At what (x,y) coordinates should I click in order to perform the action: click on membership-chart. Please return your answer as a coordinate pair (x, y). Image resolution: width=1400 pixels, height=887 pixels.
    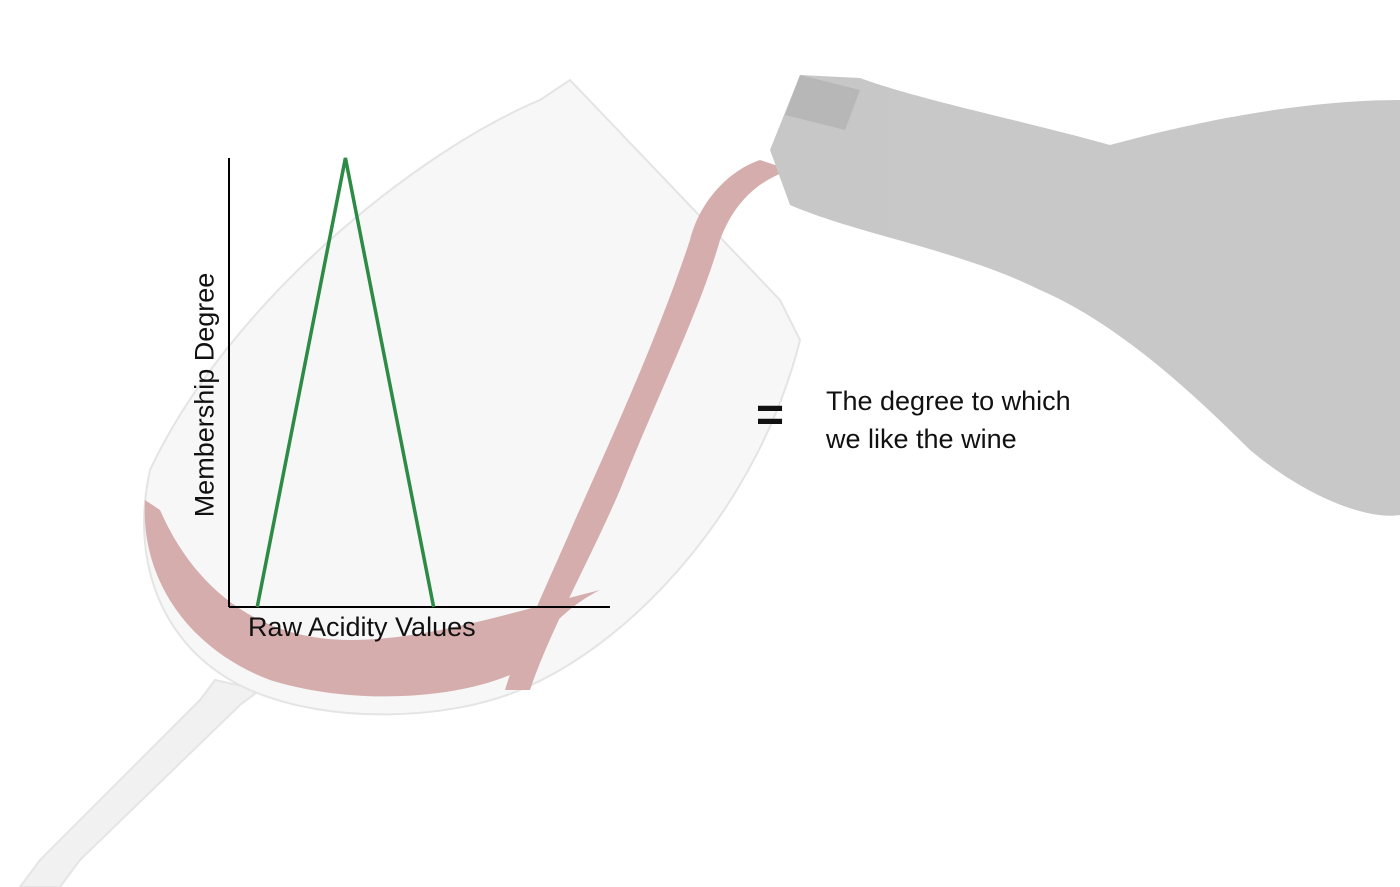
    Looking at the image, I should click on (419, 382).